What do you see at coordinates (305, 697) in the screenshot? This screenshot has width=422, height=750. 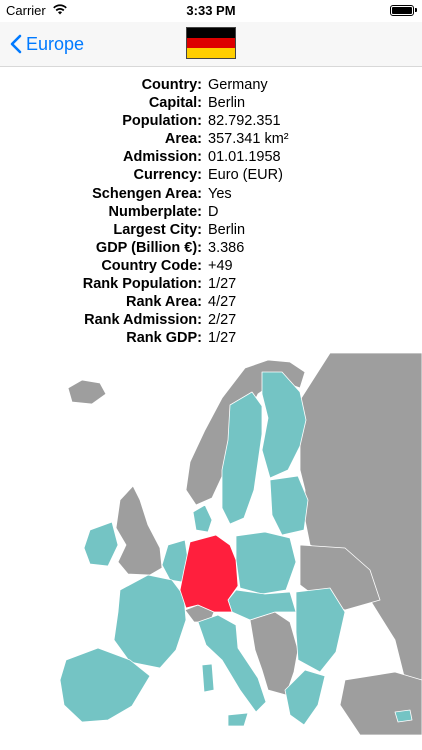 I see `greece-region` at bounding box center [305, 697].